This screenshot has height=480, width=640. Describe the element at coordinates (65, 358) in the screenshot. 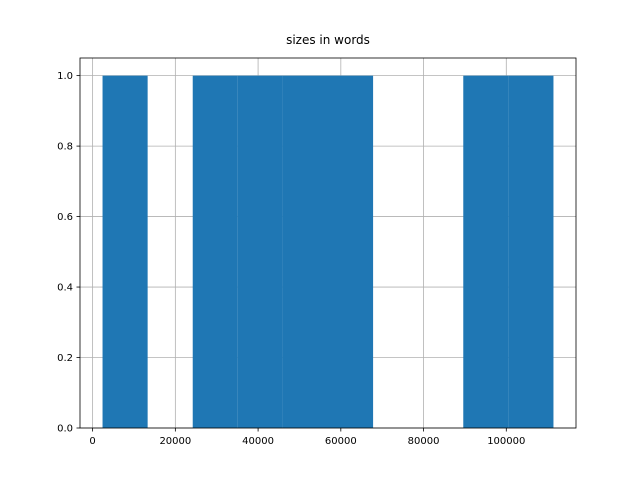

I see `y-tick-label: 0.2` at that location.